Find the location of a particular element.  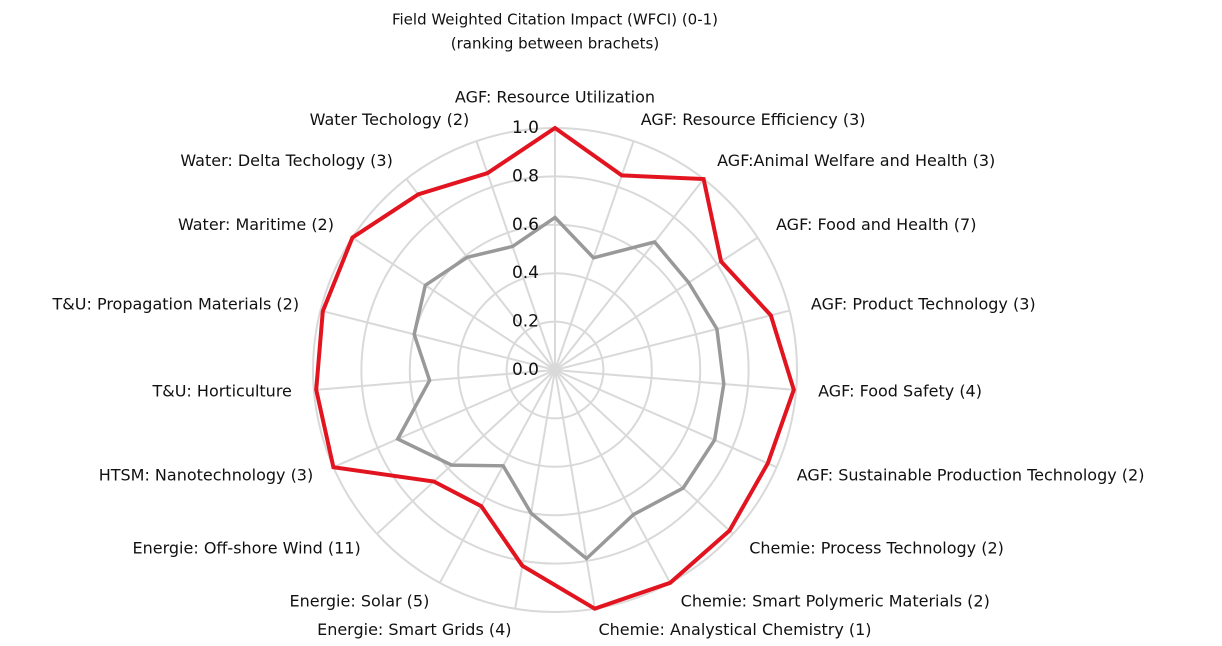

category-label: Energie: Off-shore Wind (11) is located at coordinates (247, 547).